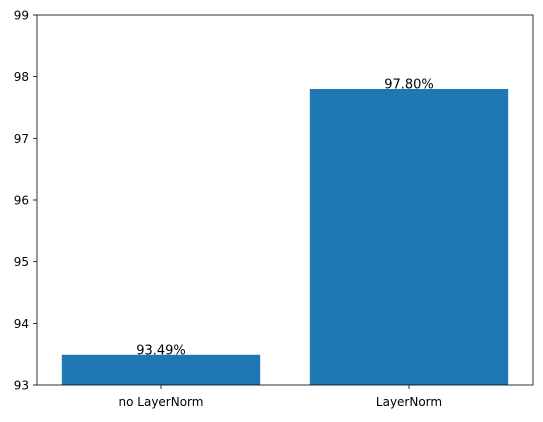  I want to click on y-tick-label: 95, so click(21, 262).